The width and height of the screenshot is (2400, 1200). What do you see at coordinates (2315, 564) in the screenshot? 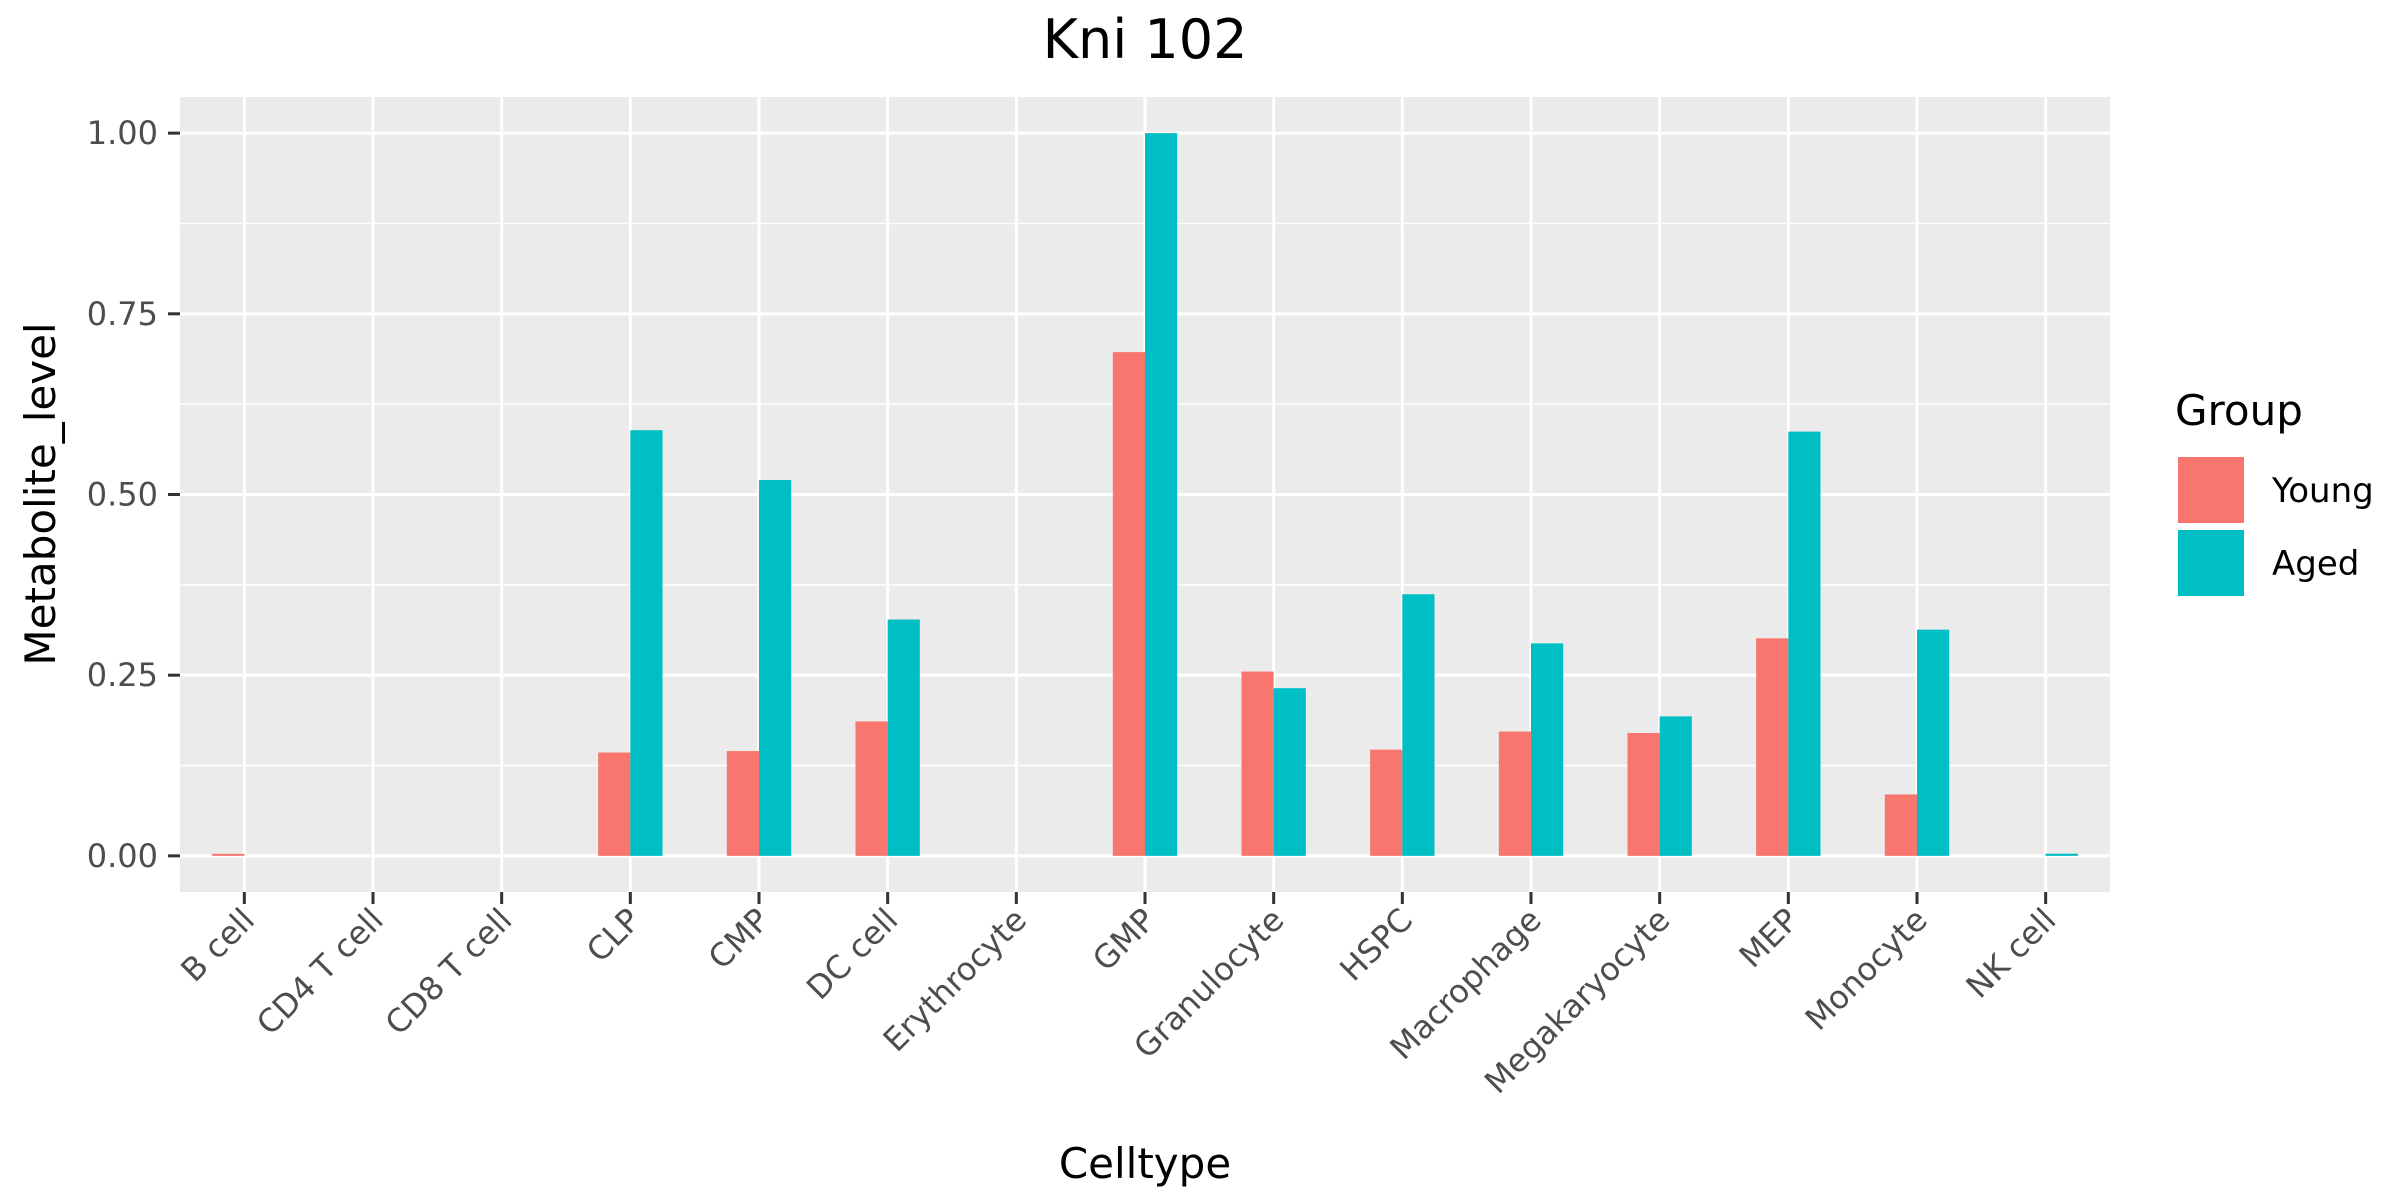
I see `legend-label-aged: Aged` at bounding box center [2315, 564].